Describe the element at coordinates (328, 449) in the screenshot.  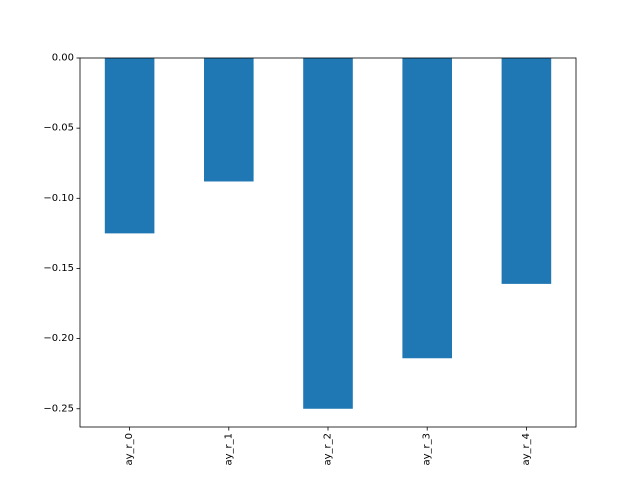
I see `x-tick-label: ay_r_2` at that location.